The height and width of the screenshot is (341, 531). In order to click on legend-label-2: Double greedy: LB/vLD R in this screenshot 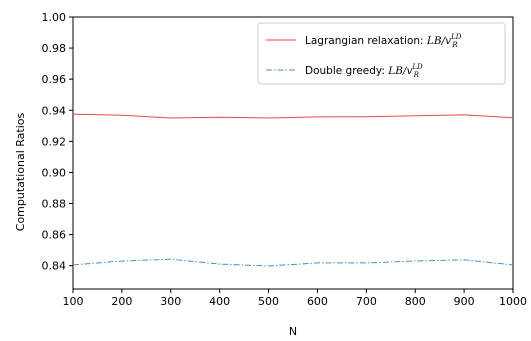, I will do `click(364, 71)`.